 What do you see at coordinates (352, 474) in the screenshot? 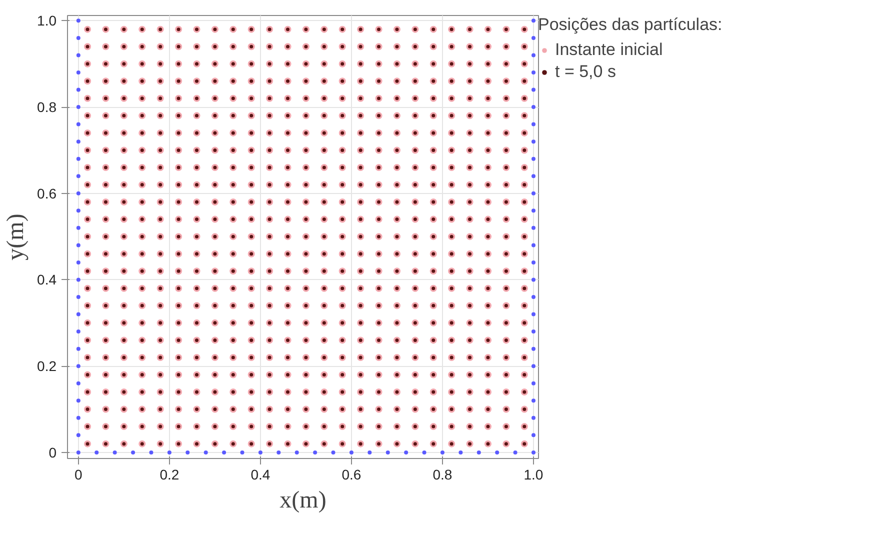
I see `x-tick-label: 0.6` at bounding box center [352, 474].